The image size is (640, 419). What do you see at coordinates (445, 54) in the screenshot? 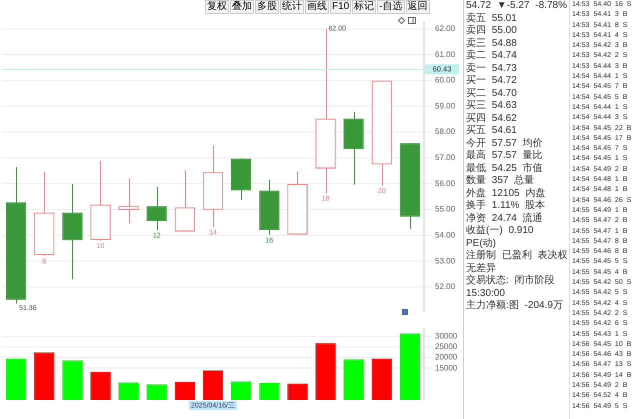
I see `y-tick-label: 61.00` at bounding box center [445, 54].